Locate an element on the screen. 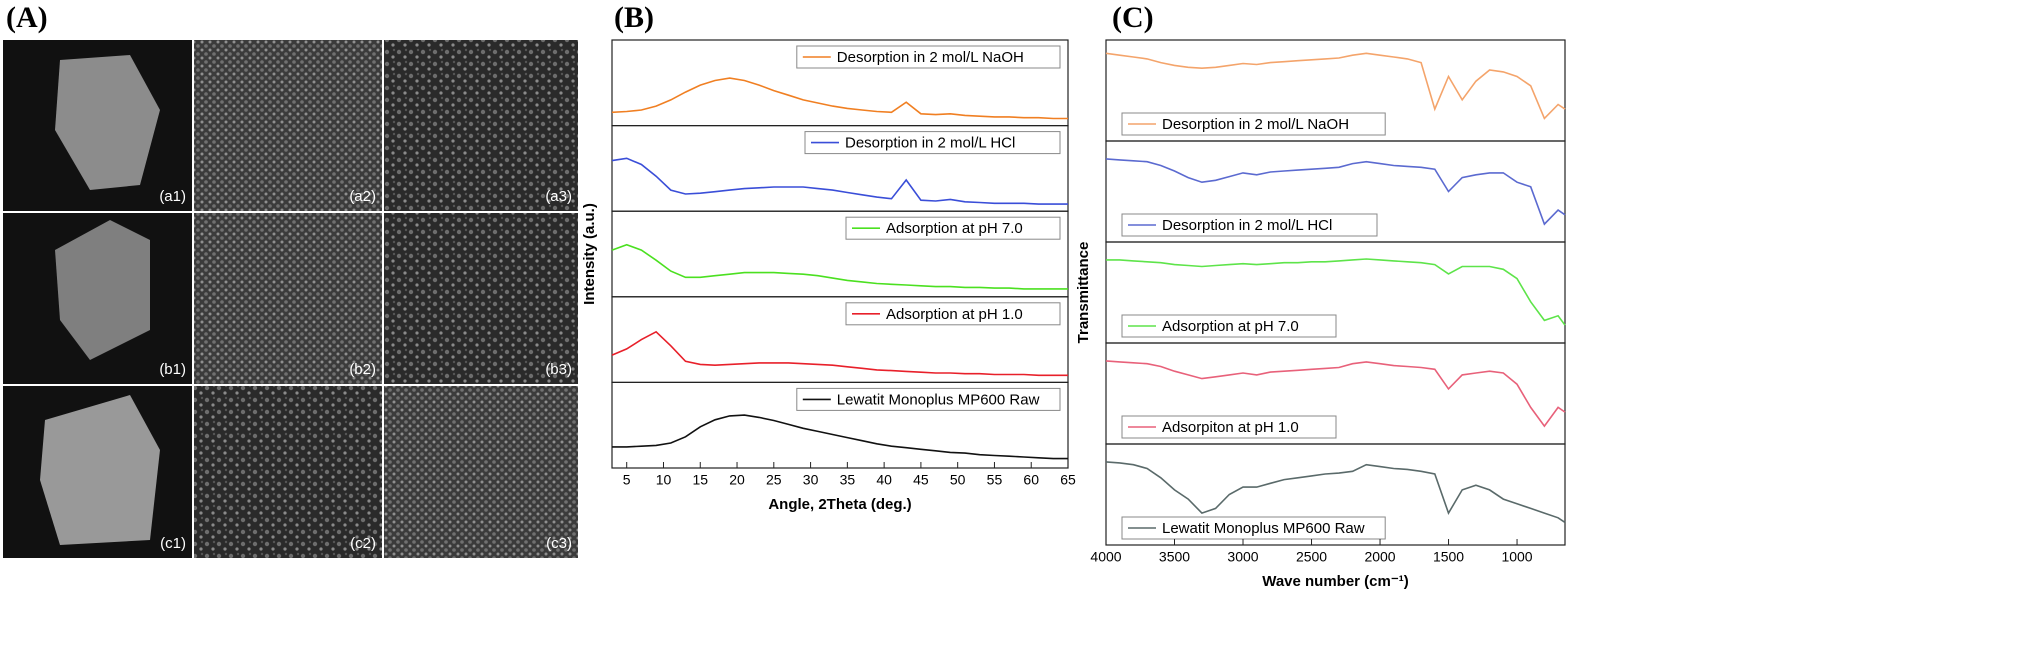  panel-label: (A) is located at coordinates (27, 17).